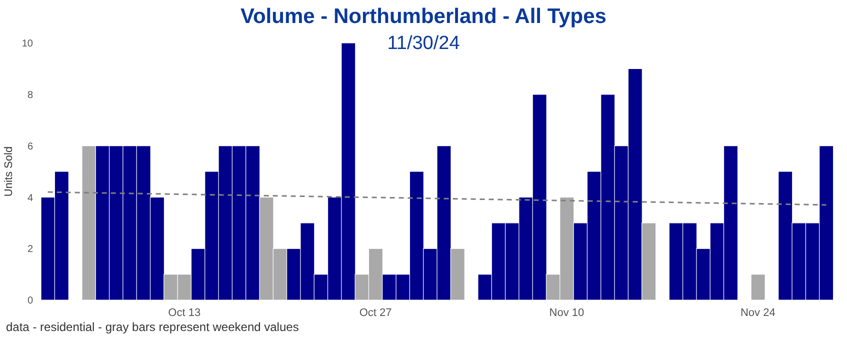 This screenshot has width=847, height=341. What do you see at coordinates (30, 250) in the screenshot?
I see `y-tick-label: 2` at bounding box center [30, 250].